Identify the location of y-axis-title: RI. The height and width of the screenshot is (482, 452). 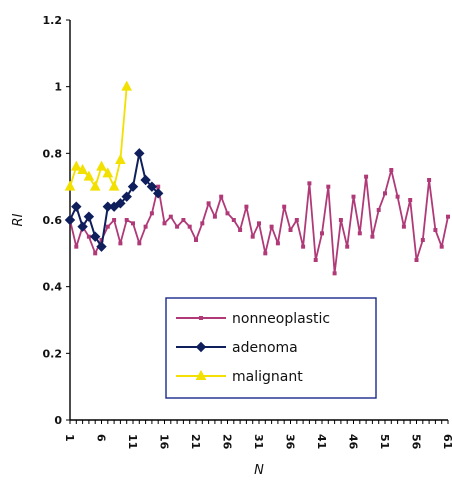
(18, 219).